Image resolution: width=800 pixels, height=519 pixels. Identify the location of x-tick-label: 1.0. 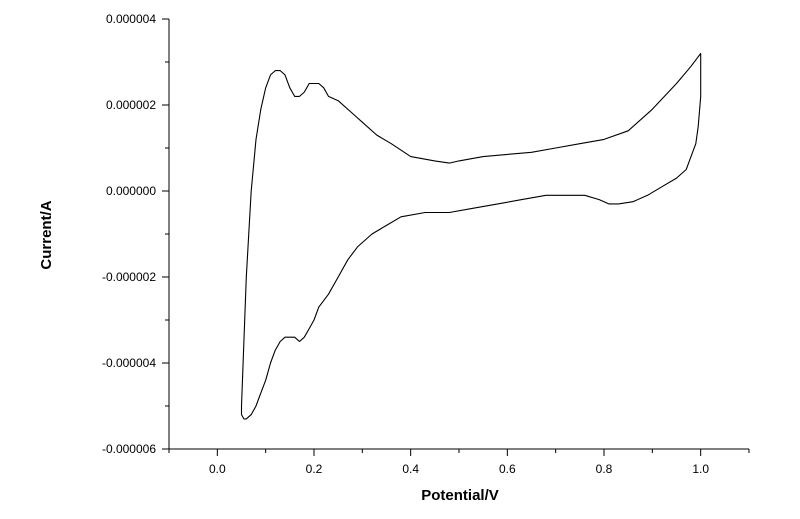
(700, 469).